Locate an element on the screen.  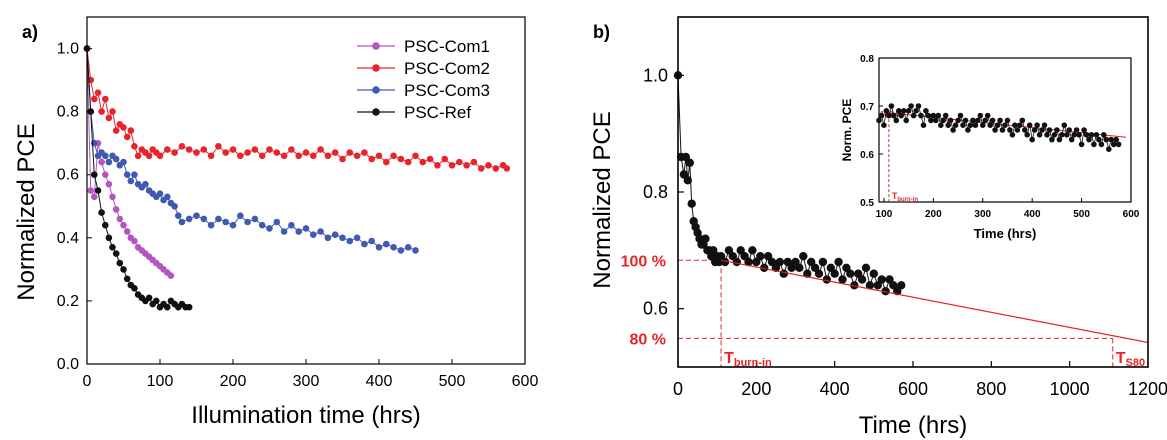
panel-a-ytick-label: 0.0 is located at coordinates (68, 364).